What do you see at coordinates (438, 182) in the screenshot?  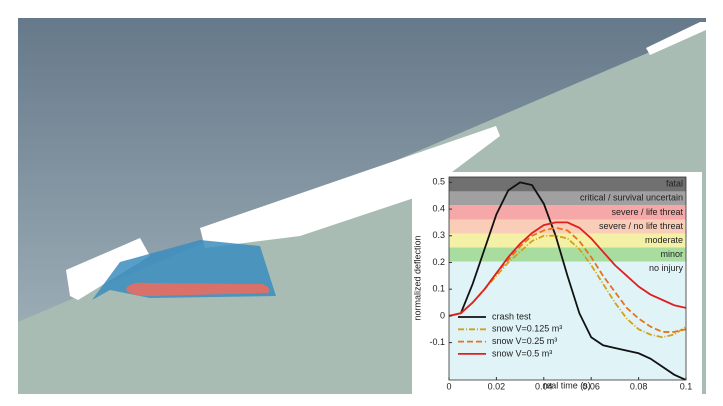 I see `y-tick-label: 0.5` at bounding box center [438, 182].